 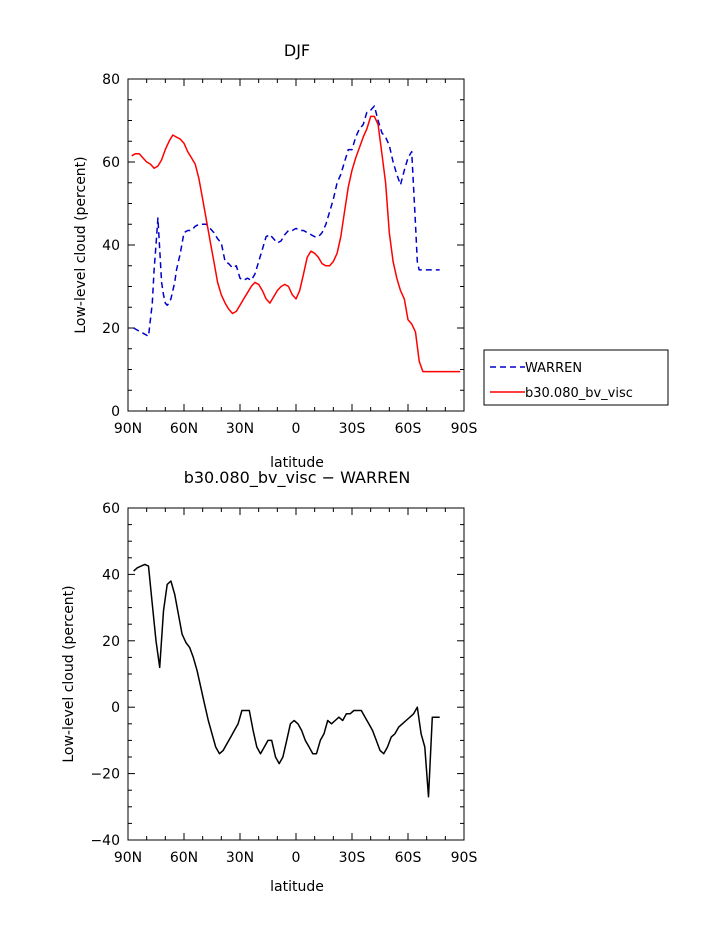 I want to click on y-tick-label: 80, so click(x=111, y=80).